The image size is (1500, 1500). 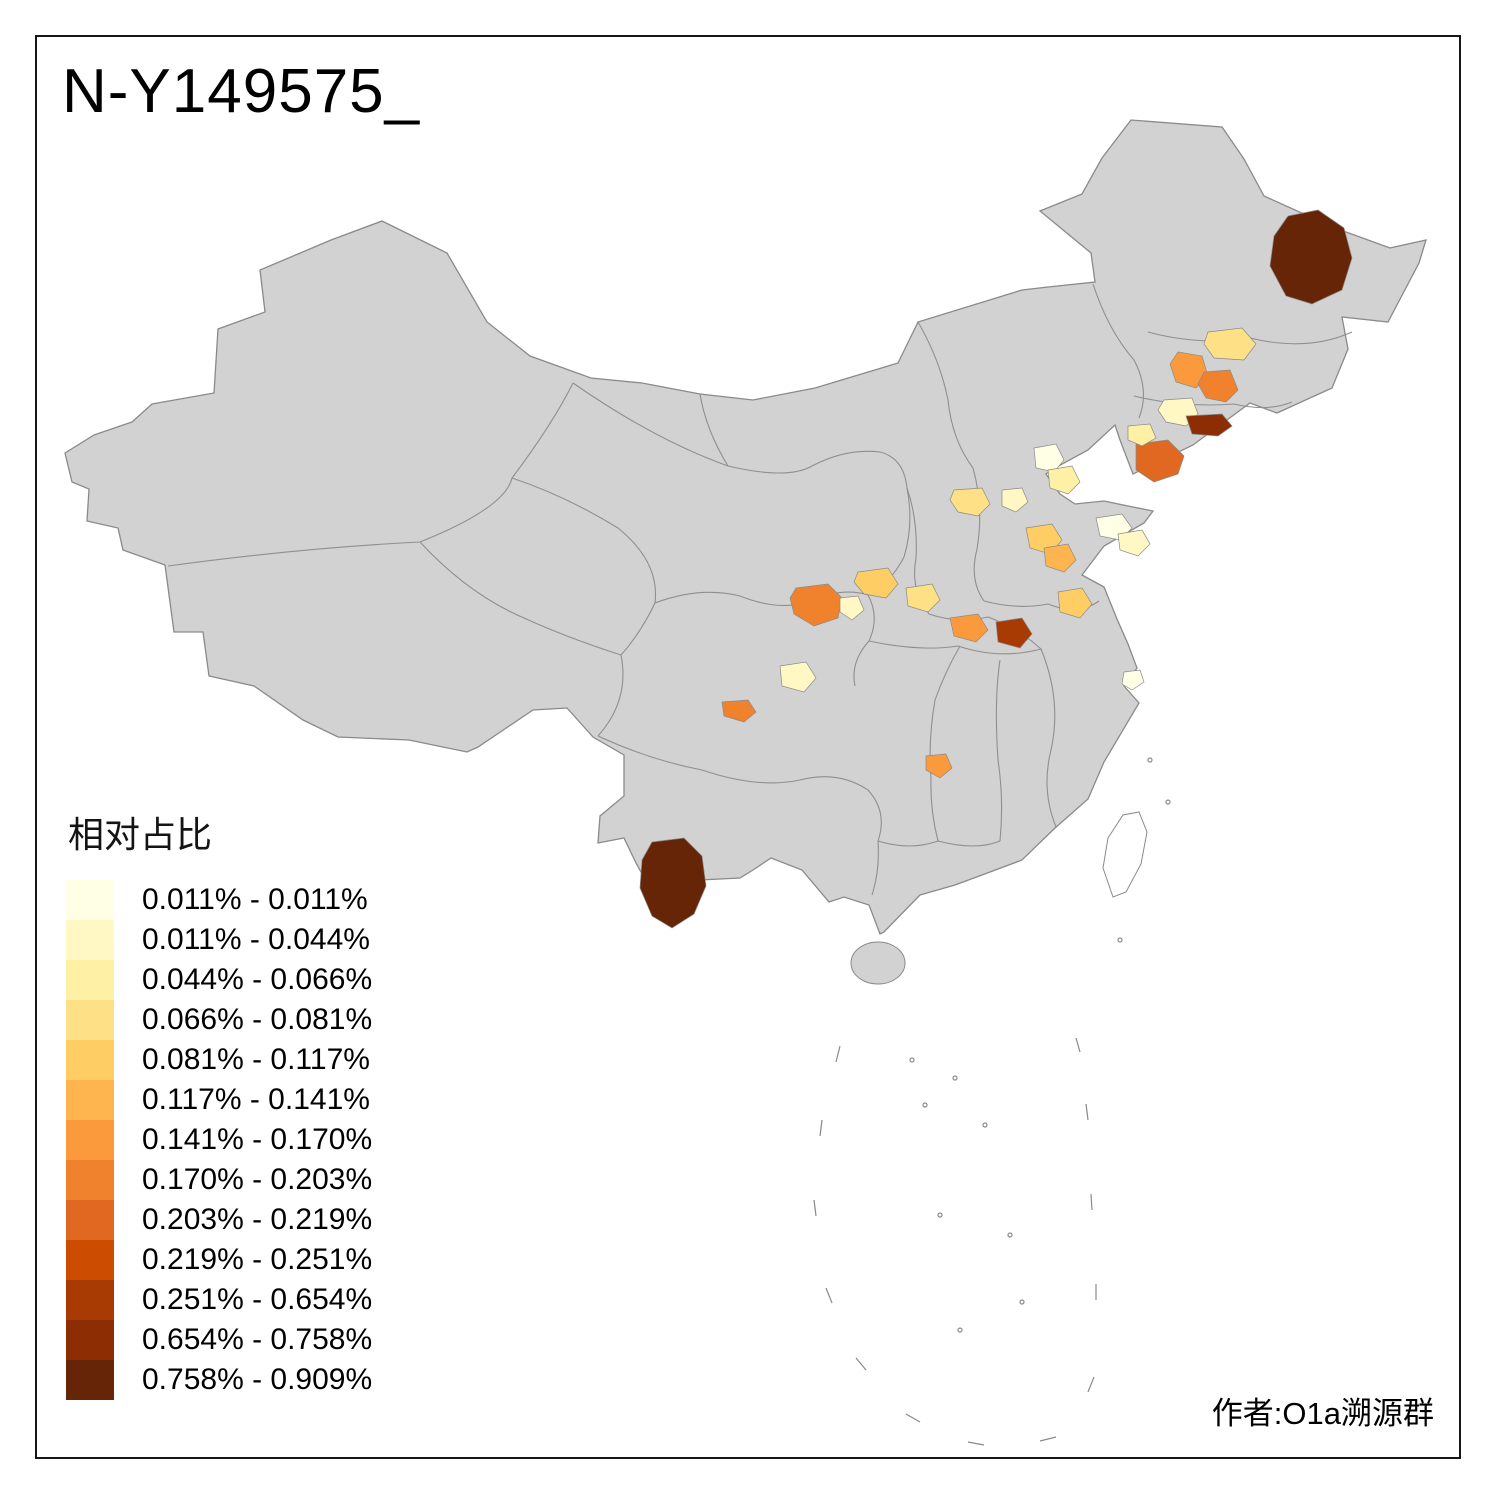 What do you see at coordinates (257, 1219) in the screenshot?
I see `legend-label: 0.203% - 0.219%` at bounding box center [257, 1219].